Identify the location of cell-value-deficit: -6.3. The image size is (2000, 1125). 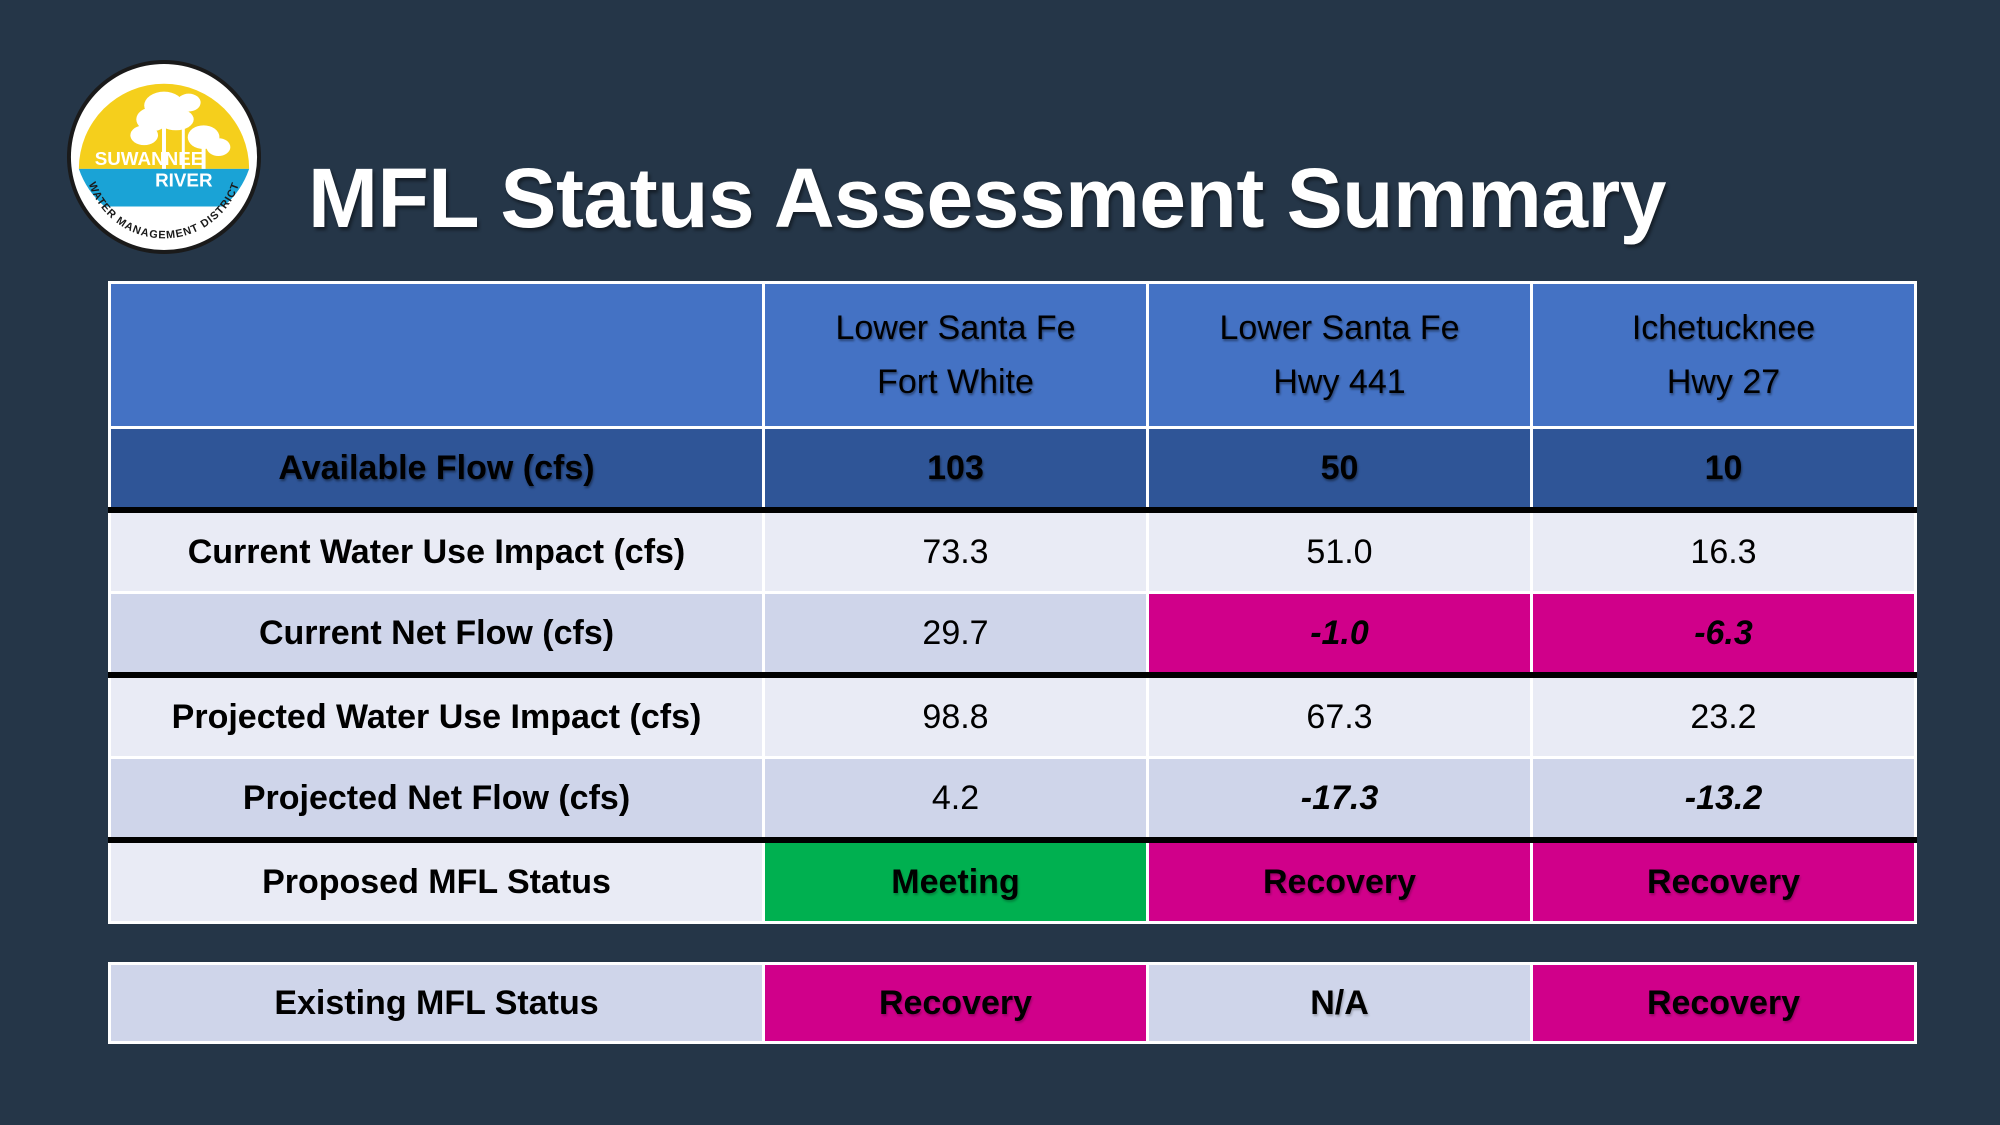
(1723, 634).